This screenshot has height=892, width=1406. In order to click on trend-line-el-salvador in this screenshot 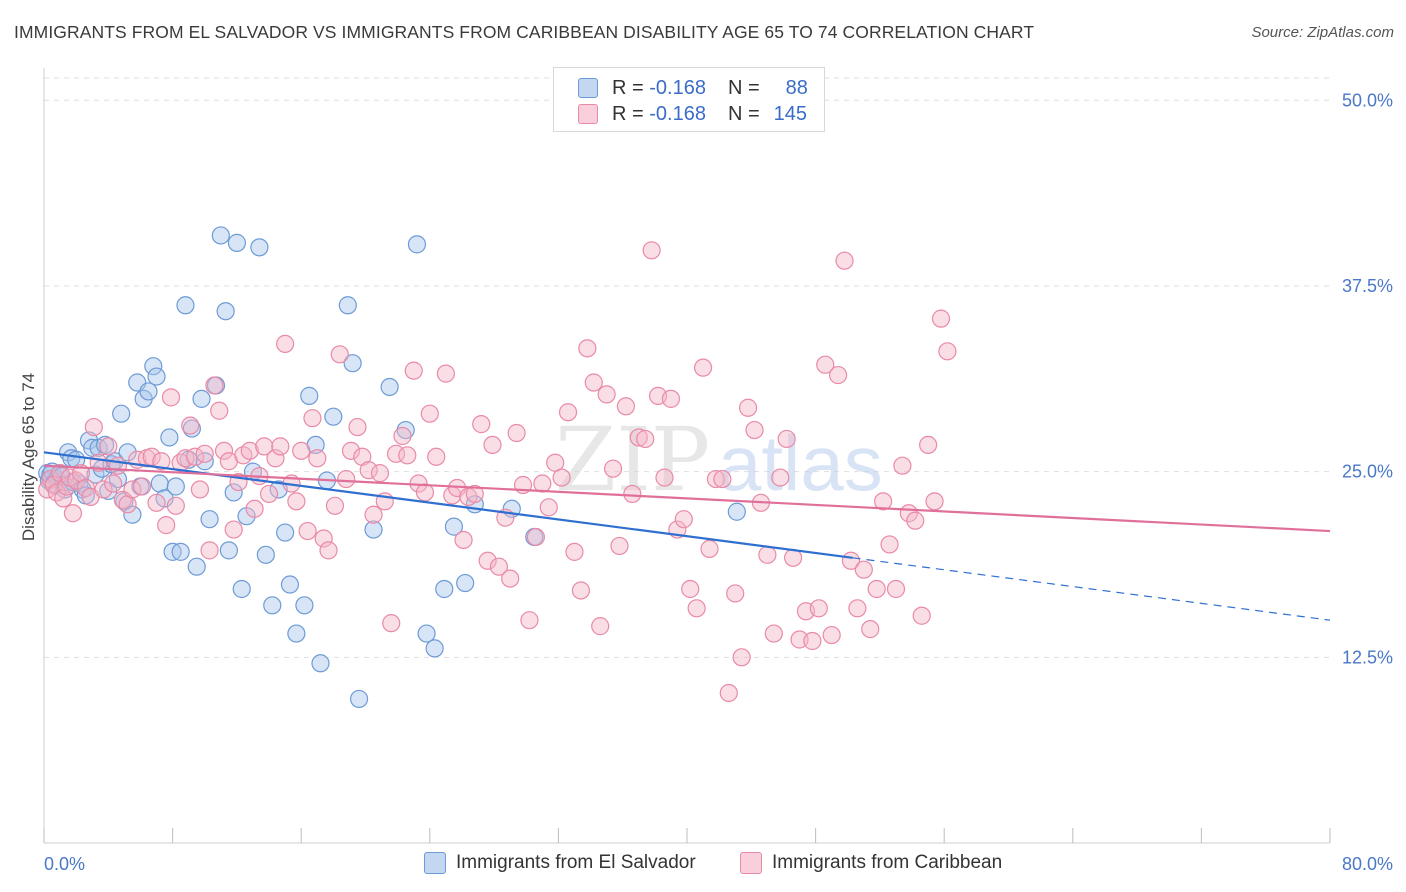, I will do `click(448, 505)`.